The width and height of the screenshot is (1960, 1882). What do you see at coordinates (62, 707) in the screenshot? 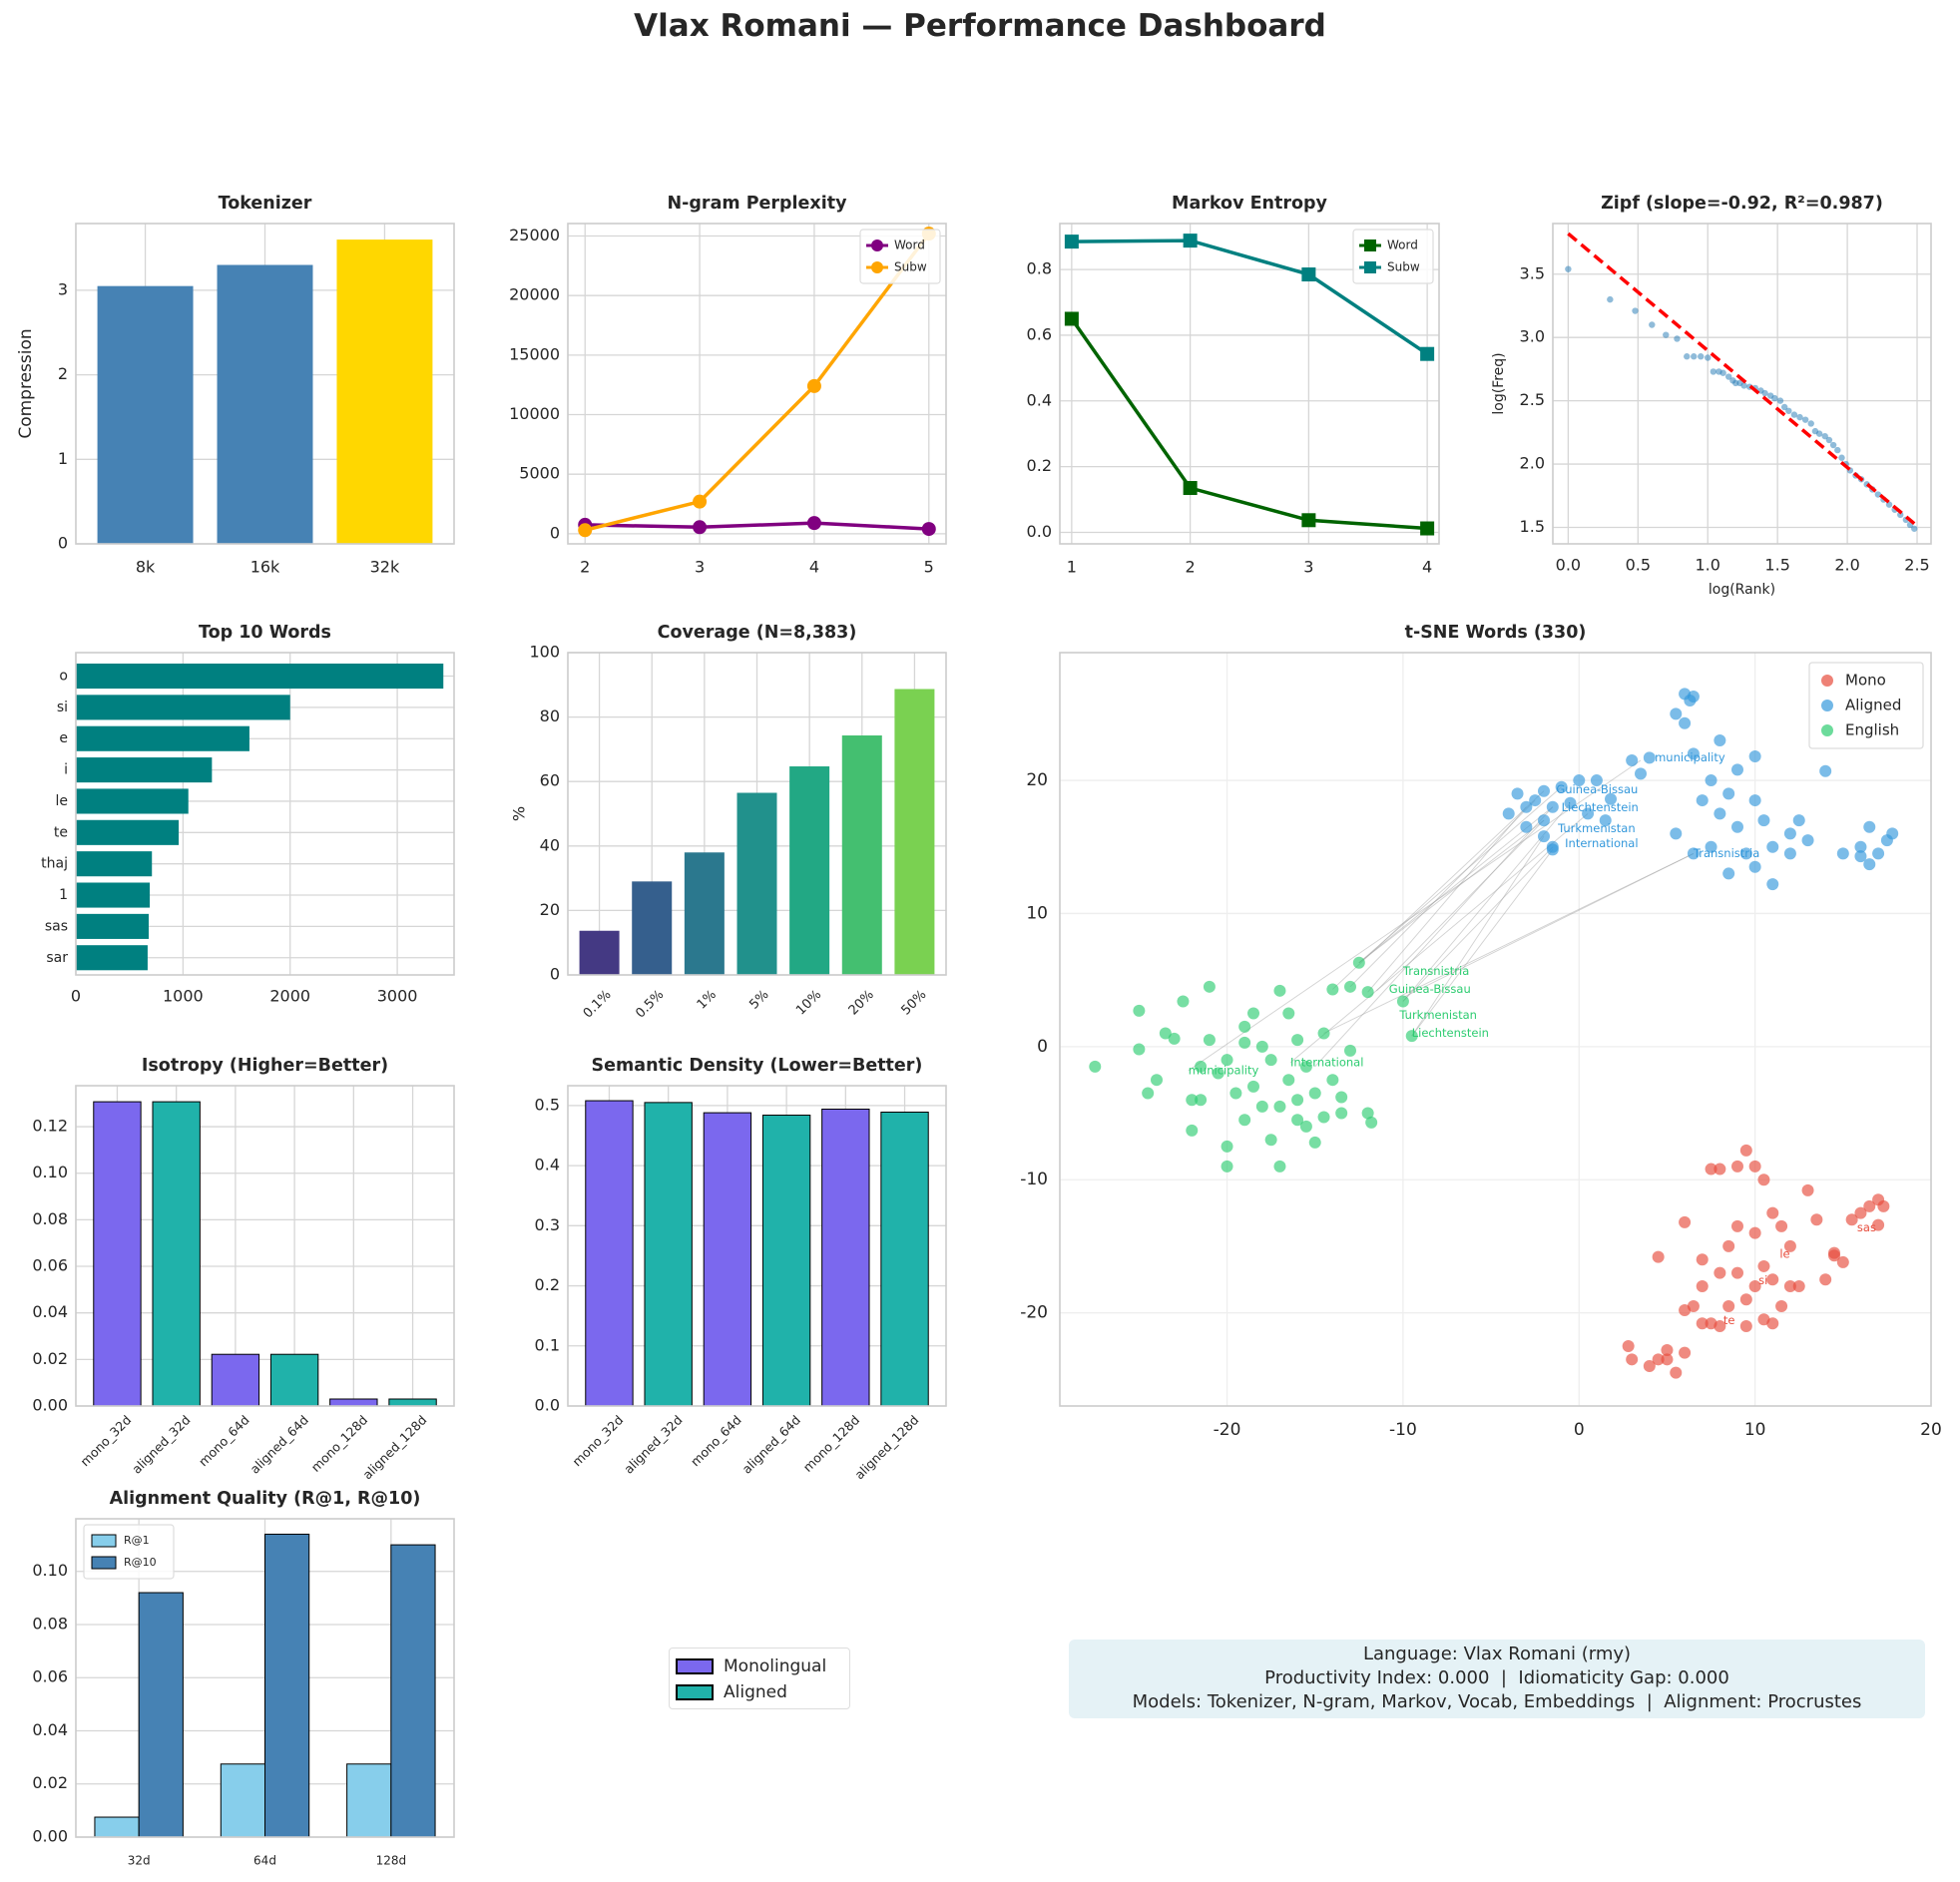
I see `y-tick-label: si` at bounding box center [62, 707].